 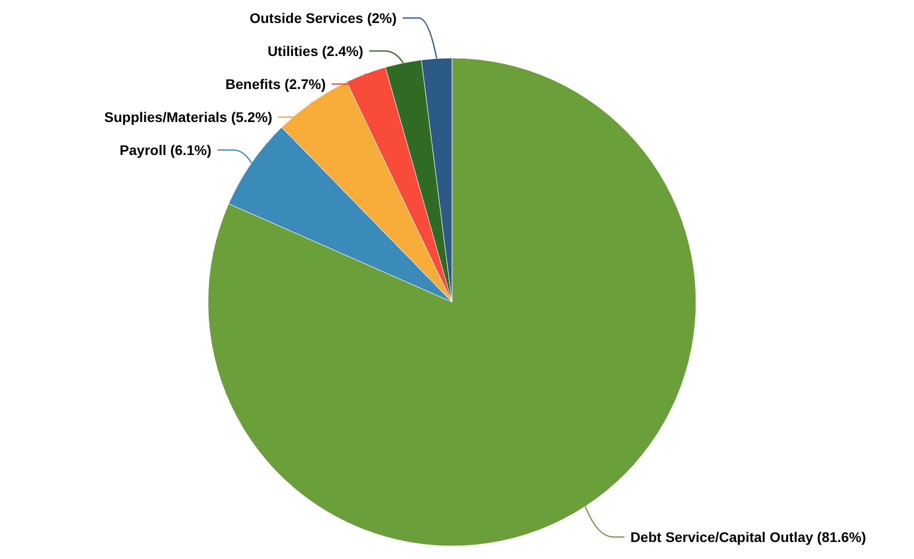 I want to click on slice-label: Utilities (2.4%), so click(x=316, y=50).